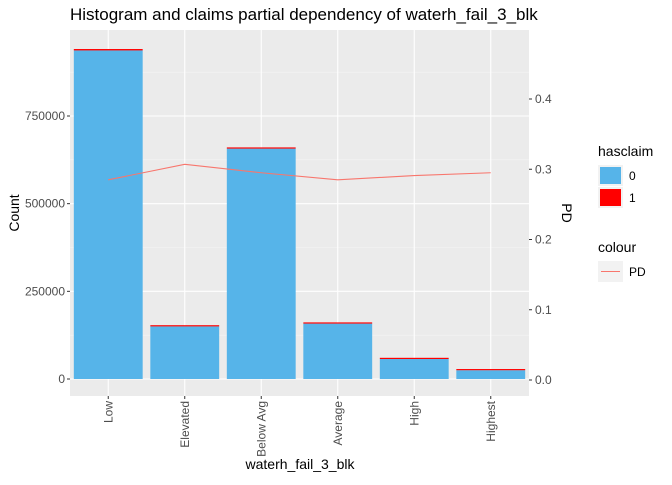 This screenshot has width=672, height=485. What do you see at coordinates (543, 380) in the screenshot?
I see `y2-tick-label: 0.0` at bounding box center [543, 380].